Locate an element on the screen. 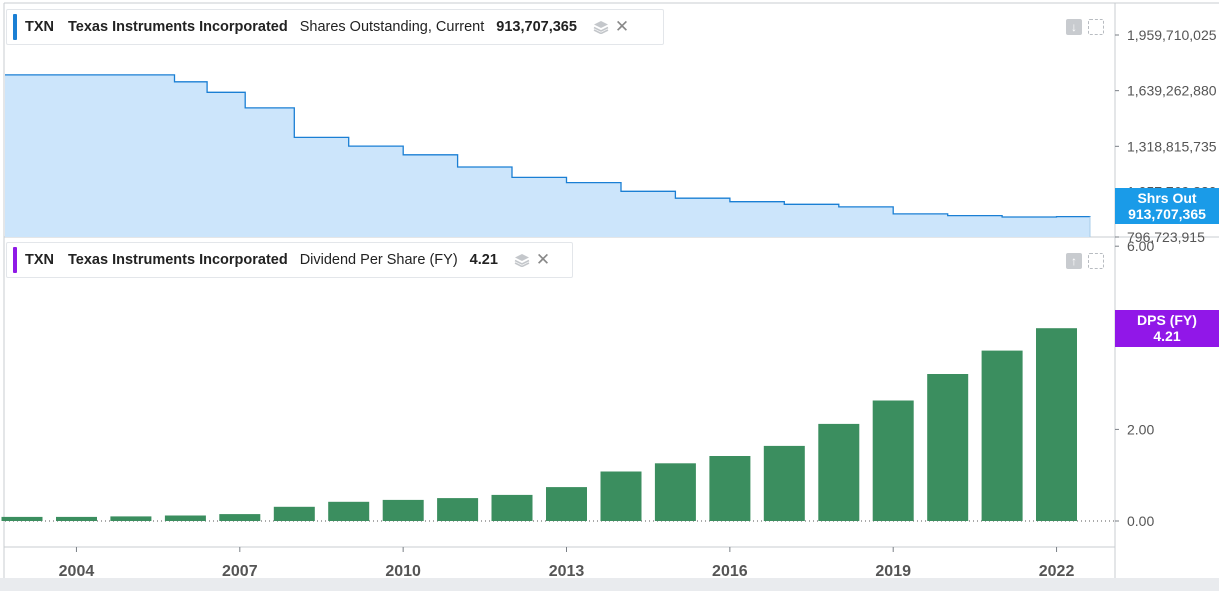  x-tick-label: 2019 is located at coordinates (893, 571).